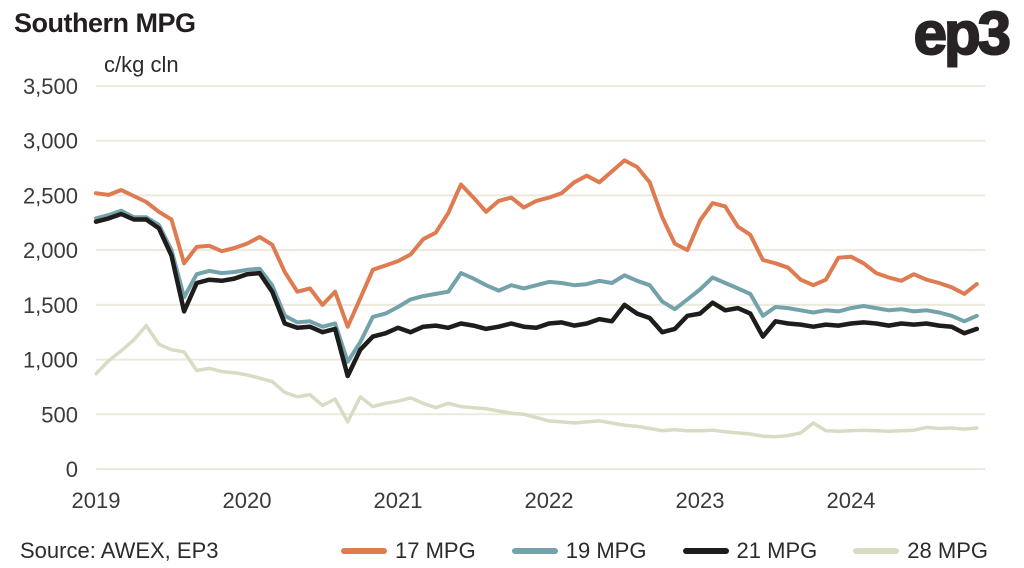  What do you see at coordinates (664, 551) in the screenshot?
I see `legend: 17 MPG 19 MPG 21 MPG 28 MPG` at bounding box center [664, 551].